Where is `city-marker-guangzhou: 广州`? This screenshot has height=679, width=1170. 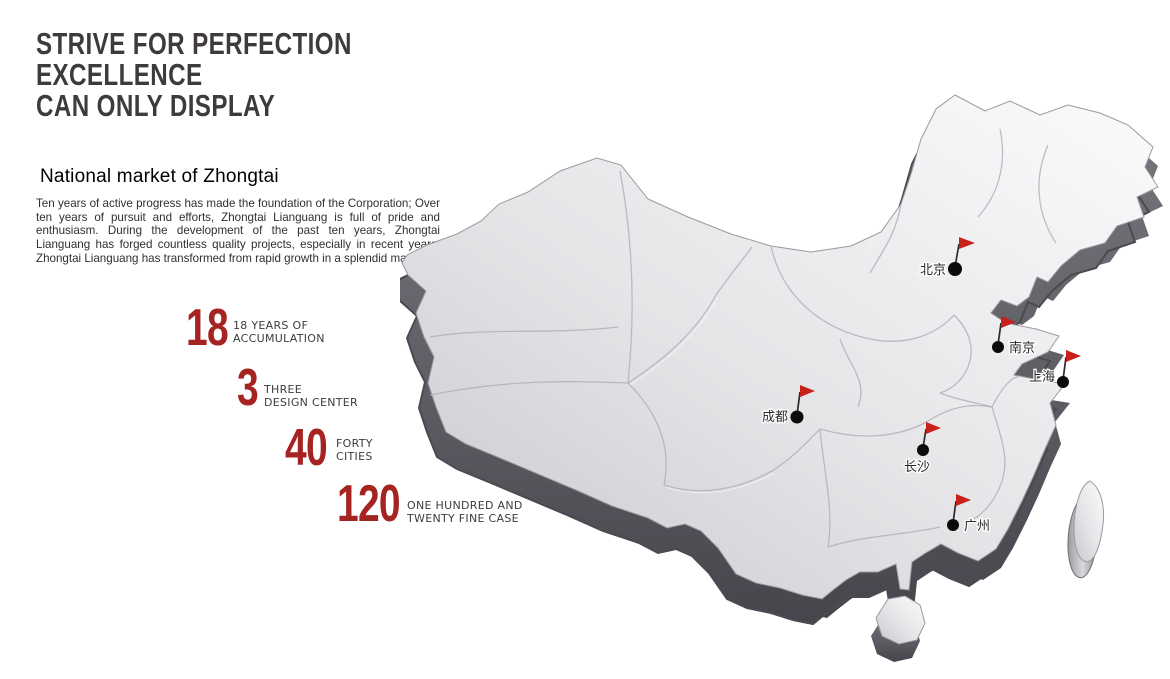
city-marker-guangzhou: 广州 is located at coordinates (969, 514).